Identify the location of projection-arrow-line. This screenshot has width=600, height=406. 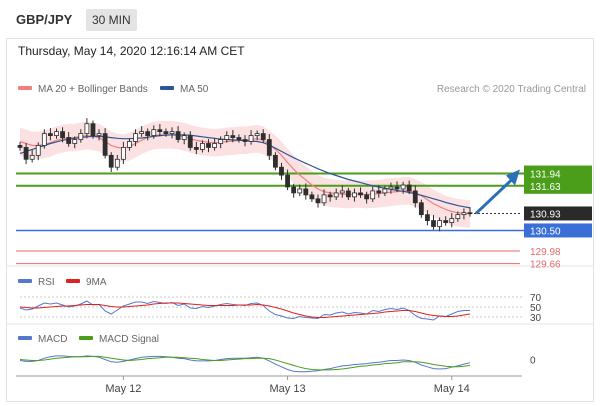
(495, 195).